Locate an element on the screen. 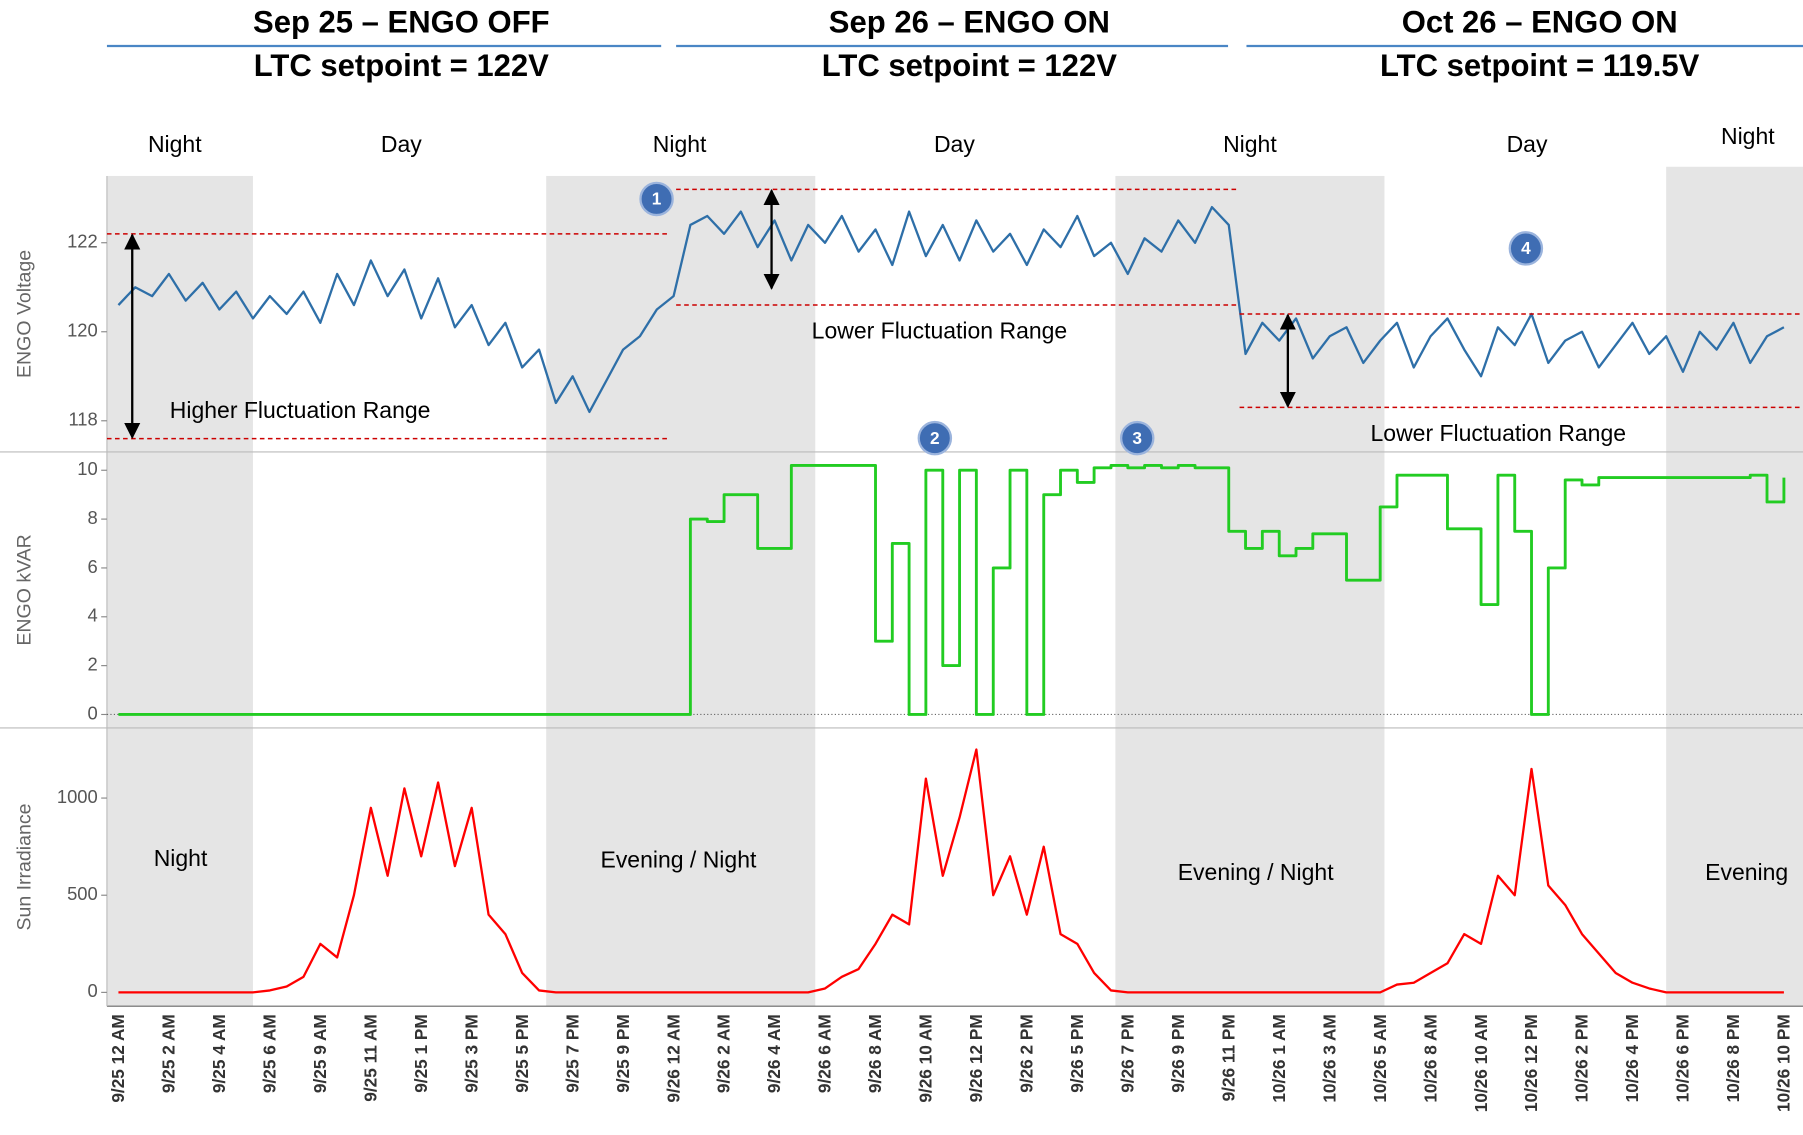  x-tick-label: 9/26 6 AM is located at coordinates (825, 1053).